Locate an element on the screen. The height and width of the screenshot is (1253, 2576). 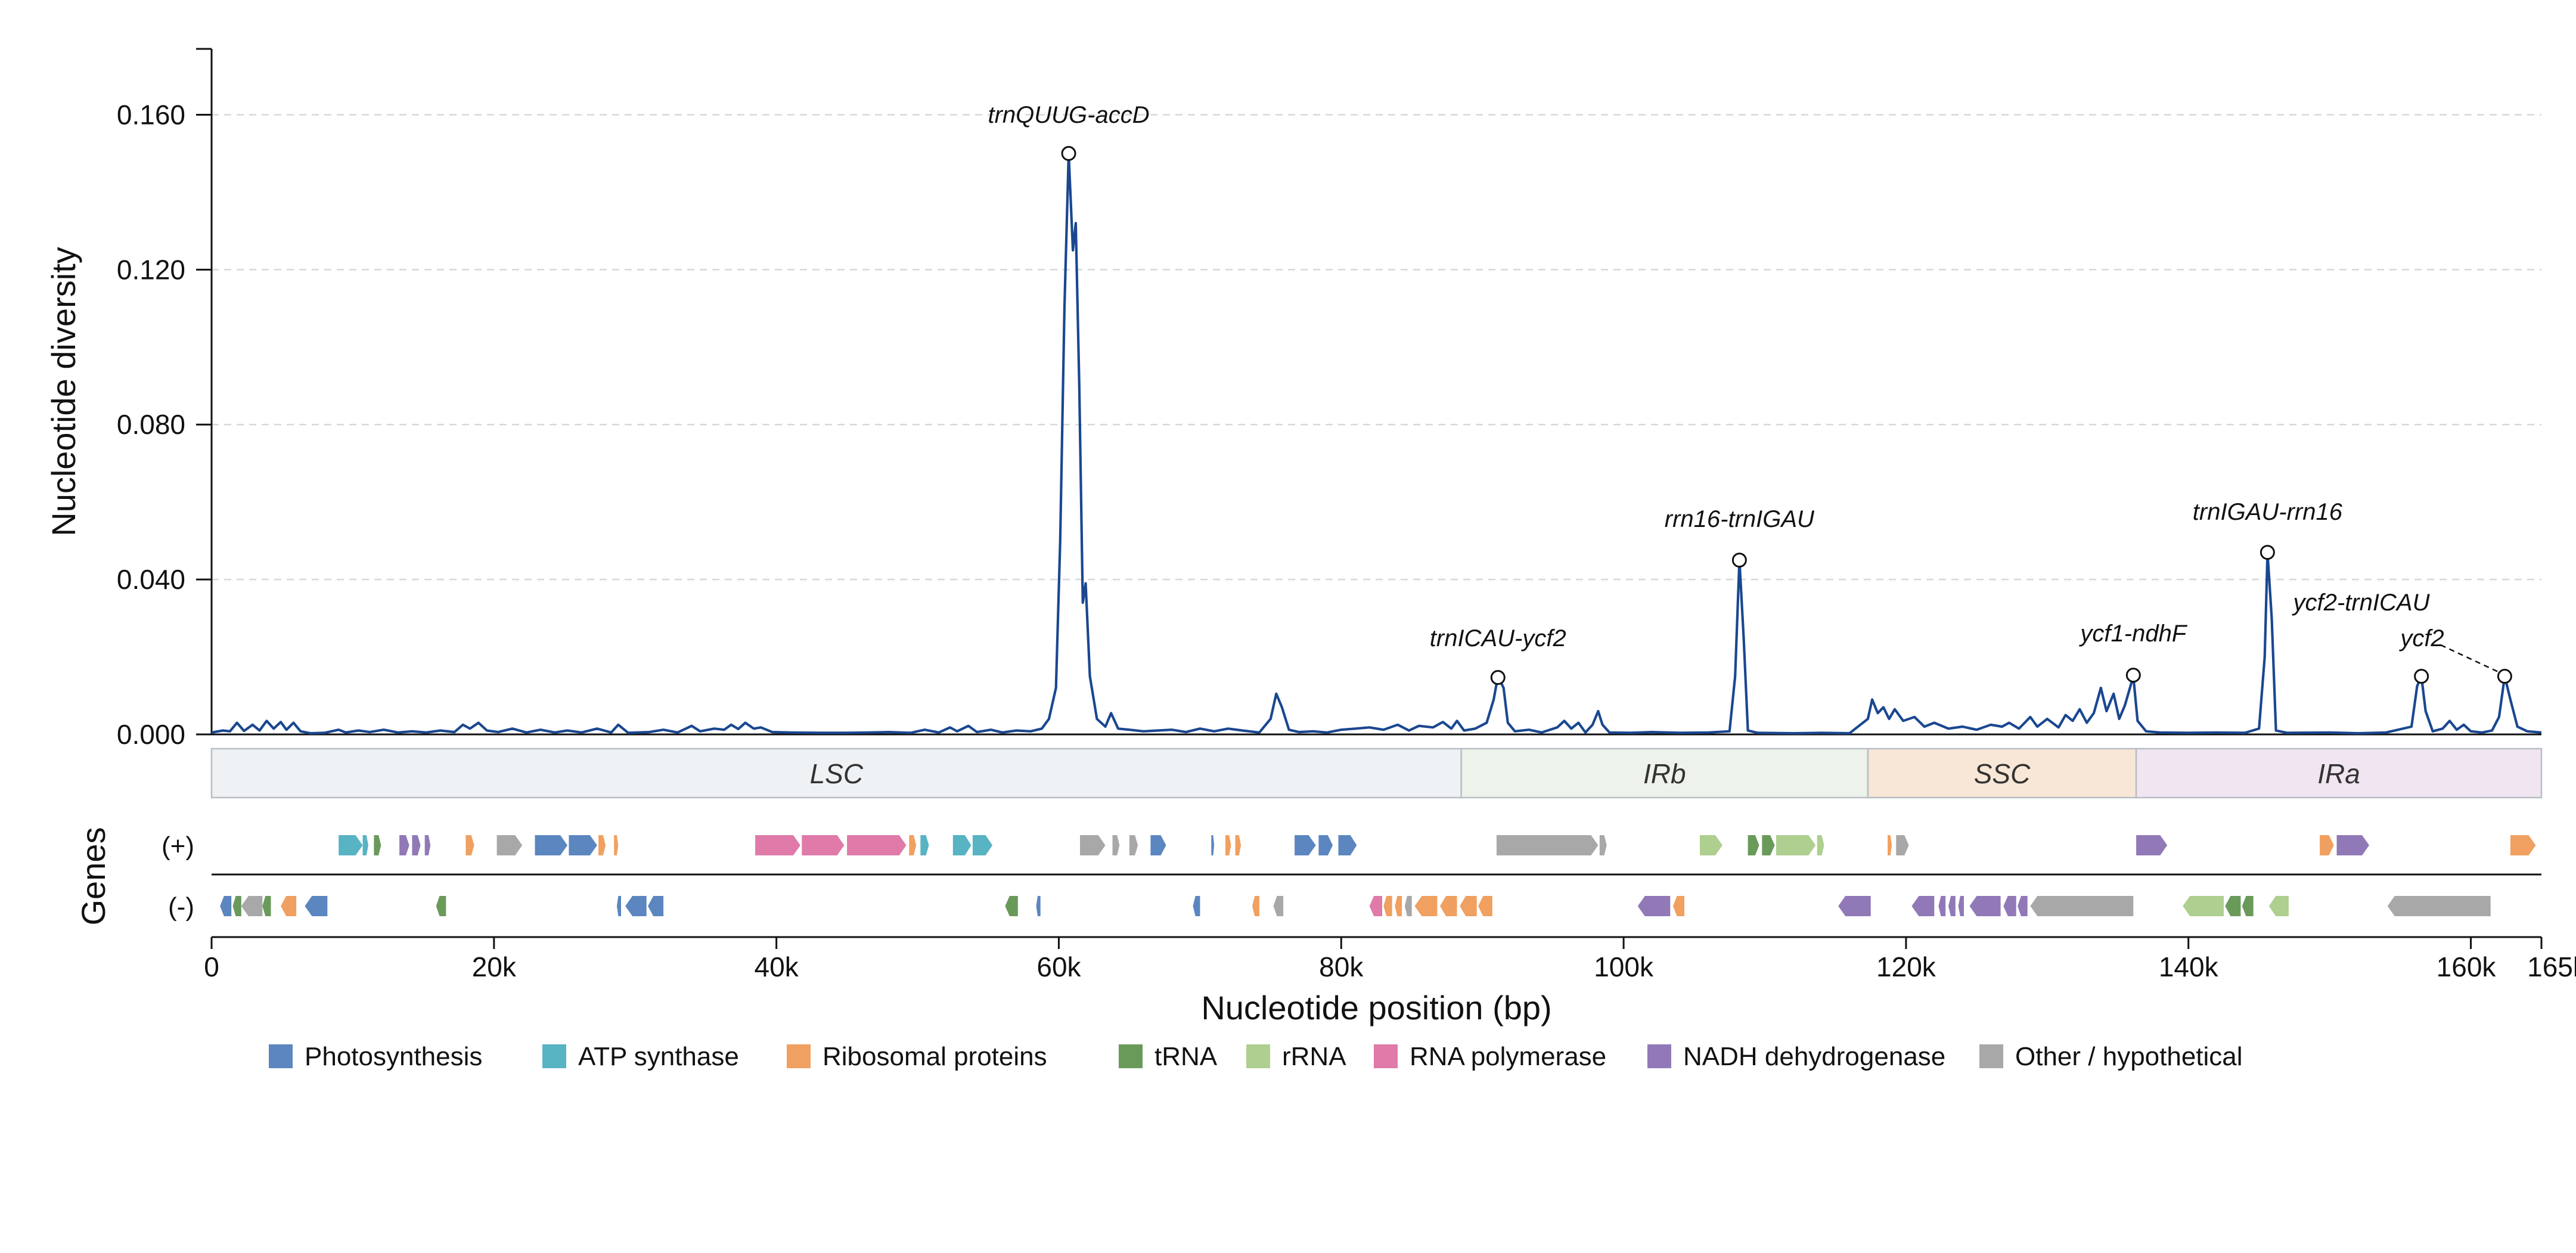
y-axis-ticks: 0.000 0.040 0.080 0.120 0.160 is located at coordinates (165, 399).